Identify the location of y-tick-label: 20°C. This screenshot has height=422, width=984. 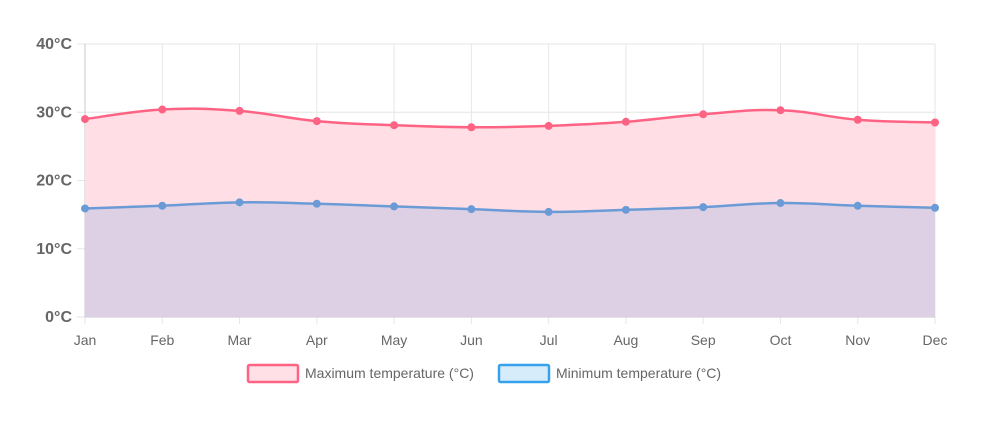
(54, 181).